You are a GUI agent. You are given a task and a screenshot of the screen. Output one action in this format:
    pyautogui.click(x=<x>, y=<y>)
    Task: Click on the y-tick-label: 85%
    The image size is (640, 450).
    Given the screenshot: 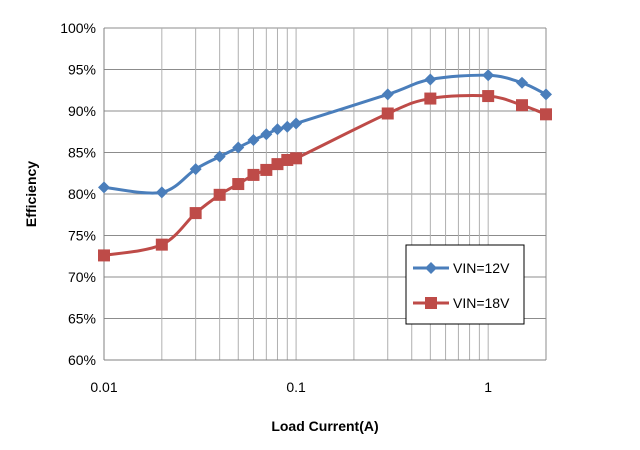 What is the action you would take?
    pyautogui.click(x=82, y=153)
    